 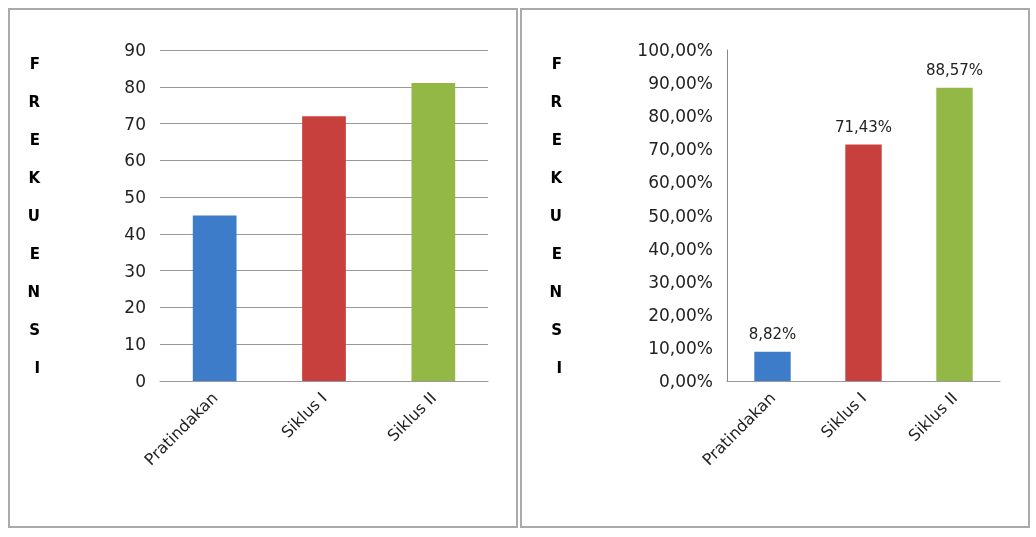 I want to click on y-tick-label: 0, so click(x=140, y=381).